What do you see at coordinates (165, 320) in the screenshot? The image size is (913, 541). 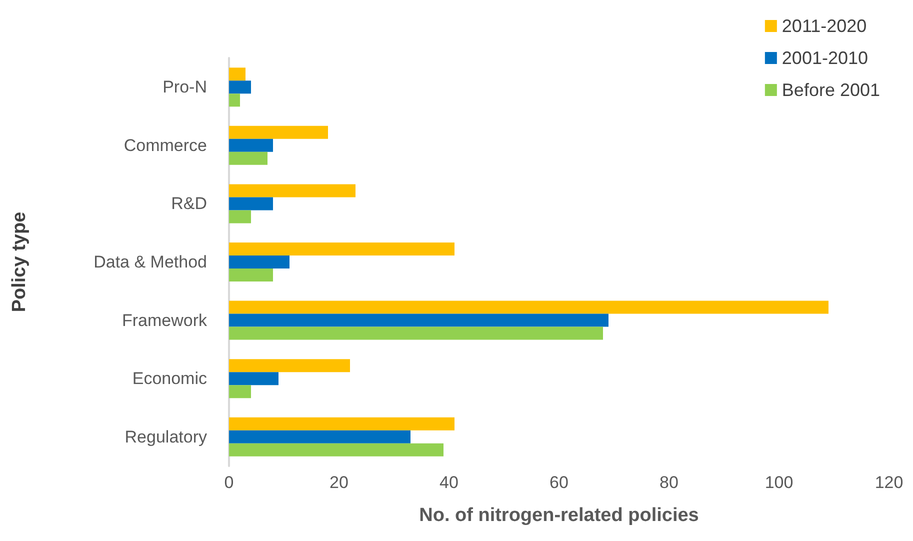 I see `y-tick-label: Framework` at bounding box center [165, 320].